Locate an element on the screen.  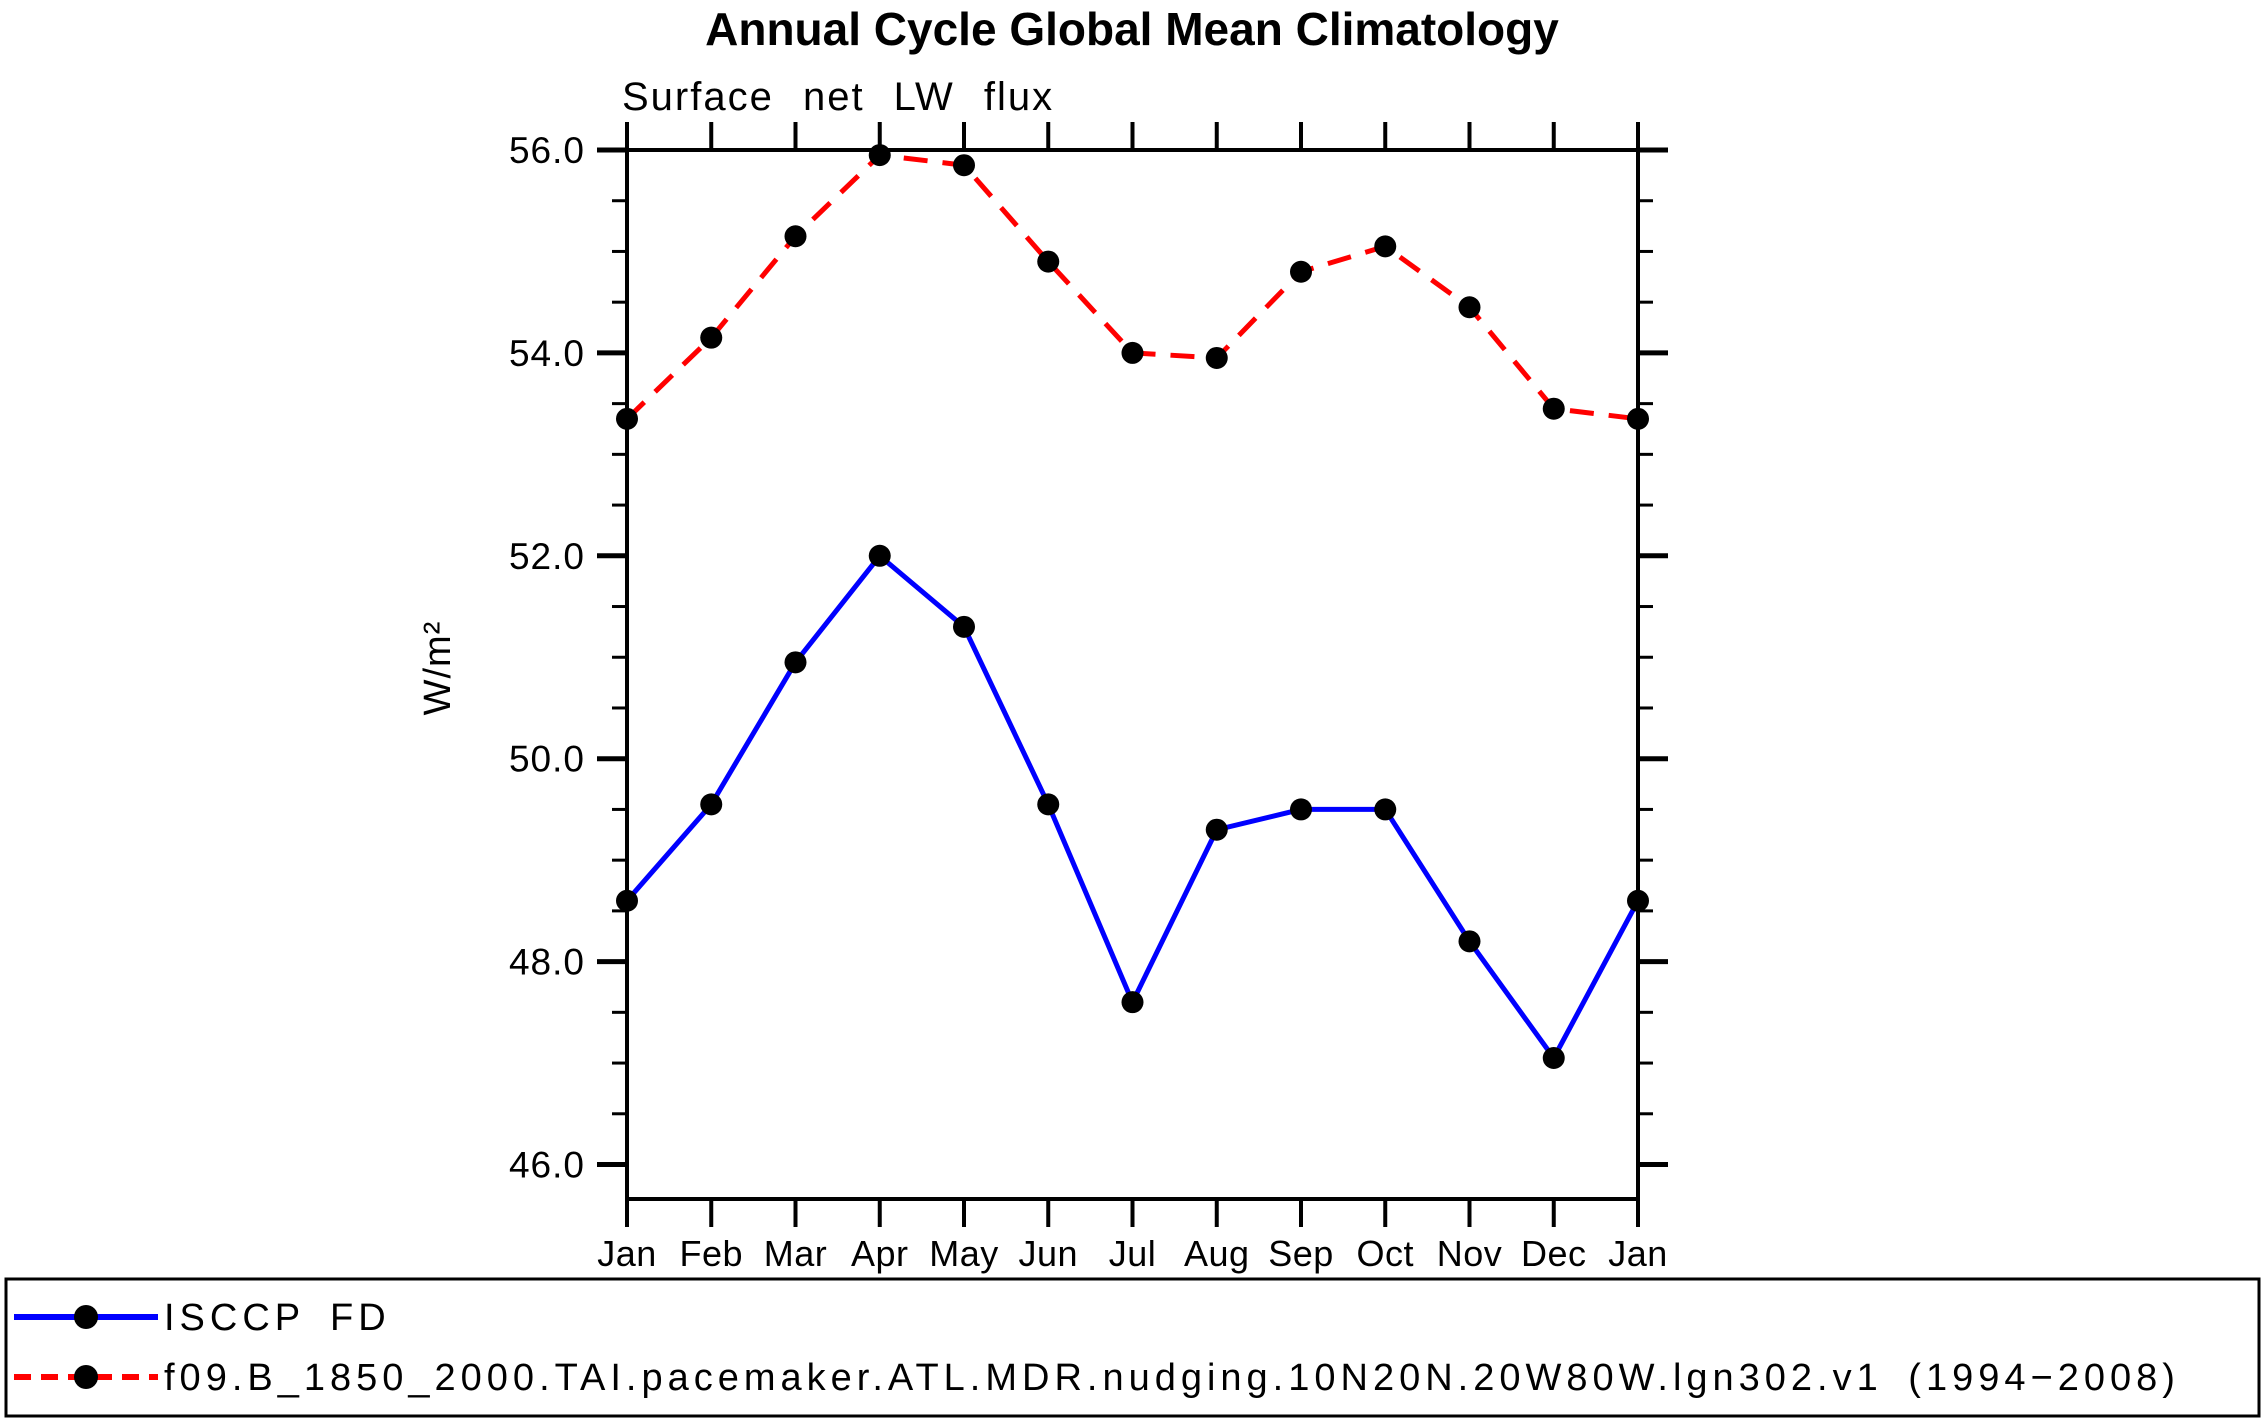
x-tick-label: Apr is located at coordinates (880, 1253).